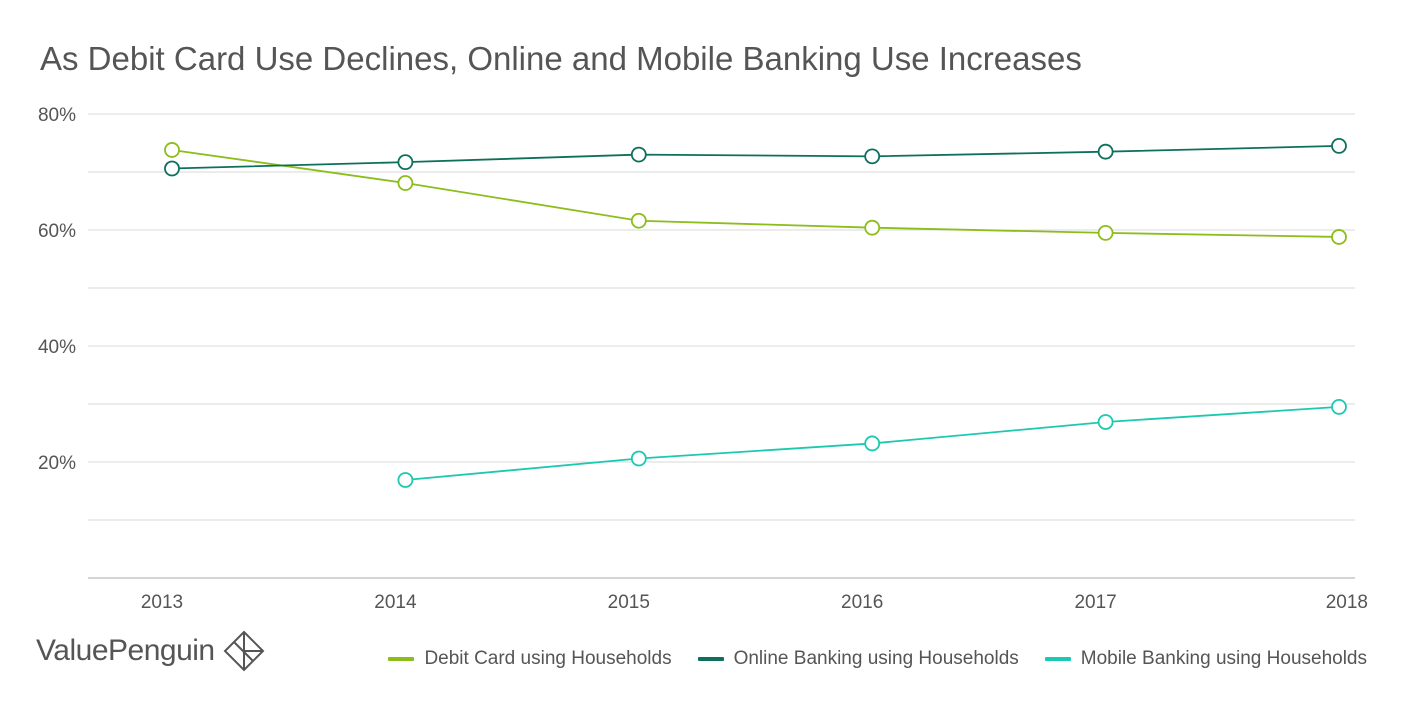 The height and width of the screenshot is (701, 1401). Describe the element at coordinates (754, 602) in the screenshot. I see `x-axis-tick-labels: 2013 2014 2015 2016 2017 2018` at that location.